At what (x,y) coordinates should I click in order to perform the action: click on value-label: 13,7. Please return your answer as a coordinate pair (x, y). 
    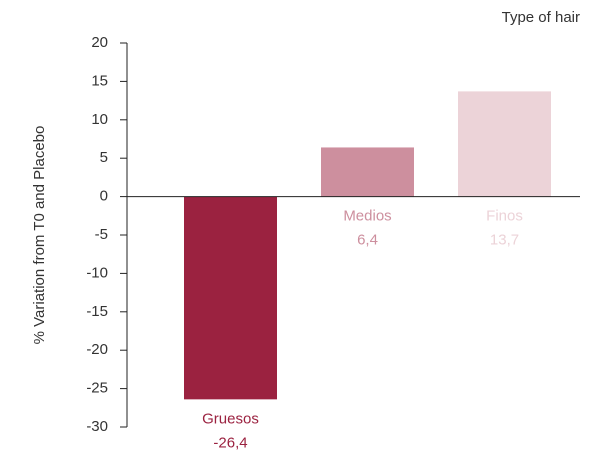
    Looking at the image, I should click on (504, 240).